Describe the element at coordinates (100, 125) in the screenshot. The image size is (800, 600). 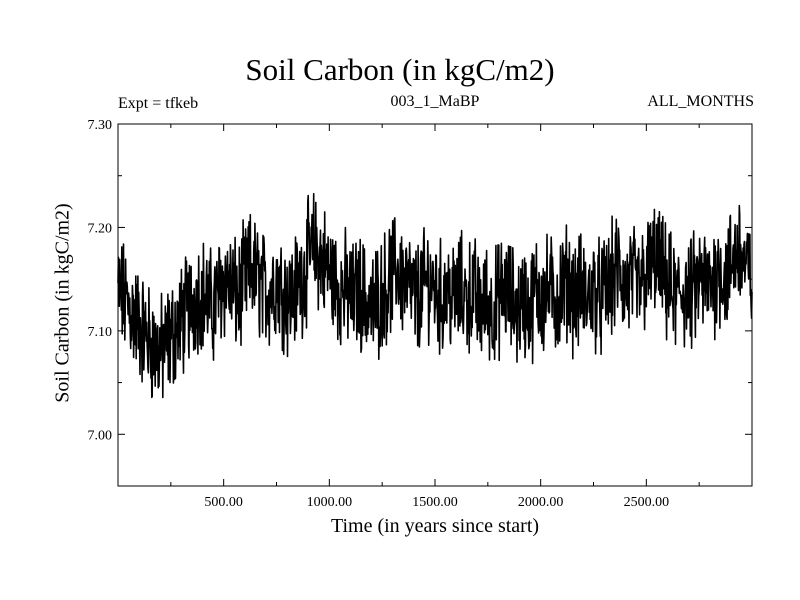
I see `y-tick-label: 7.30` at that location.